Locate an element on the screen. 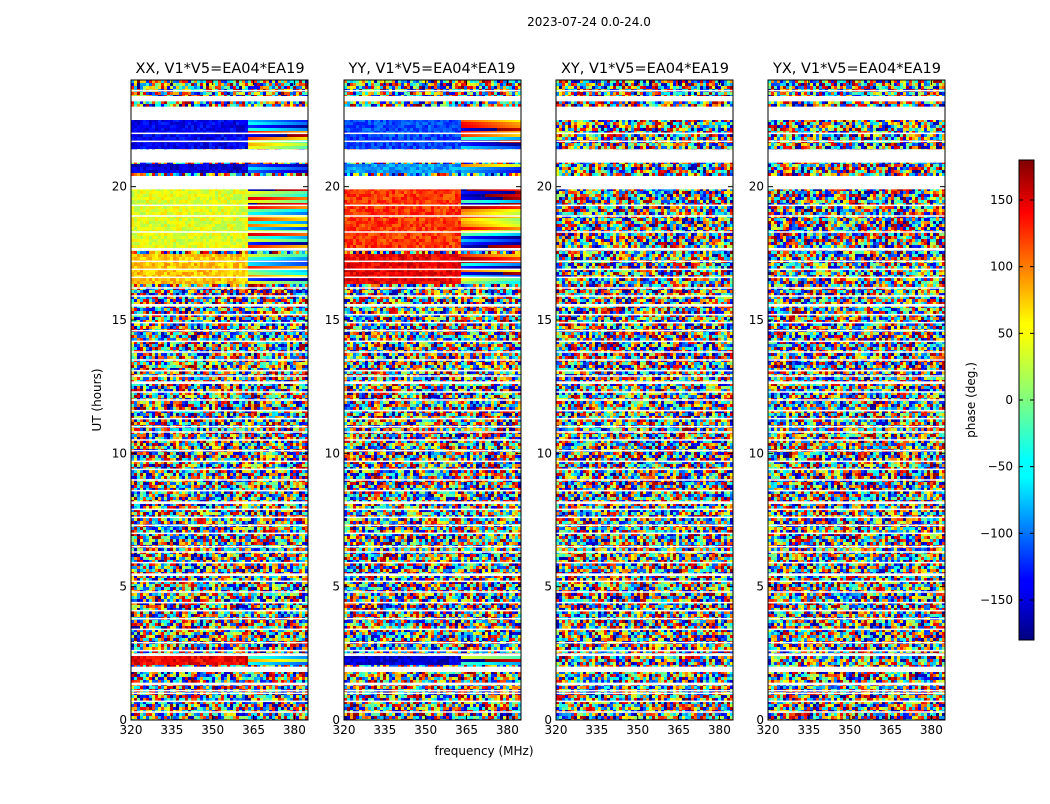 This screenshot has width=1050, height=804. colorbar-tick-label: 0 is located at coordinates (1009, 400).